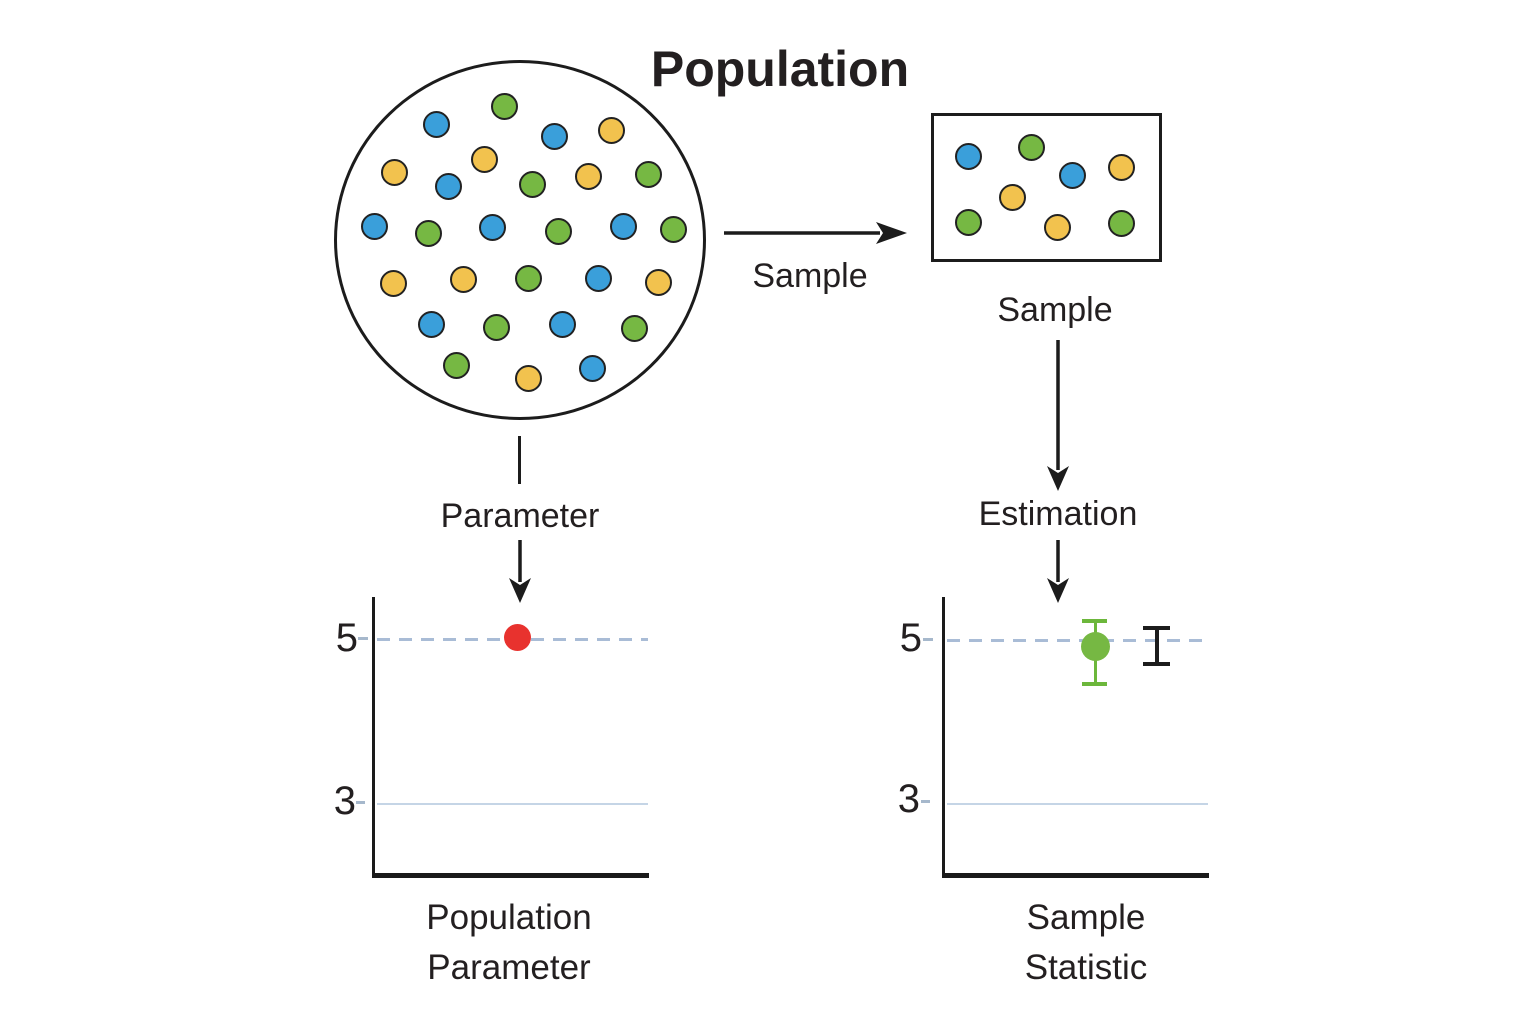 The image size is (1536, 1024). I want to click on left-plot-thin-line, so click(512, 804).